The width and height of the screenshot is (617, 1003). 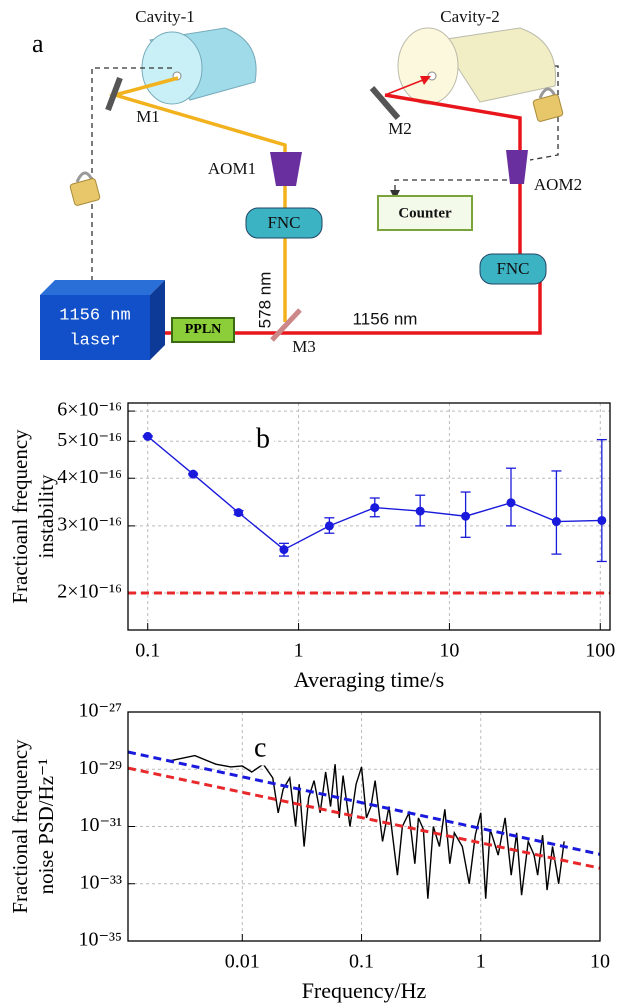 I want to click on ppln-box, so click(x=203, y=330).